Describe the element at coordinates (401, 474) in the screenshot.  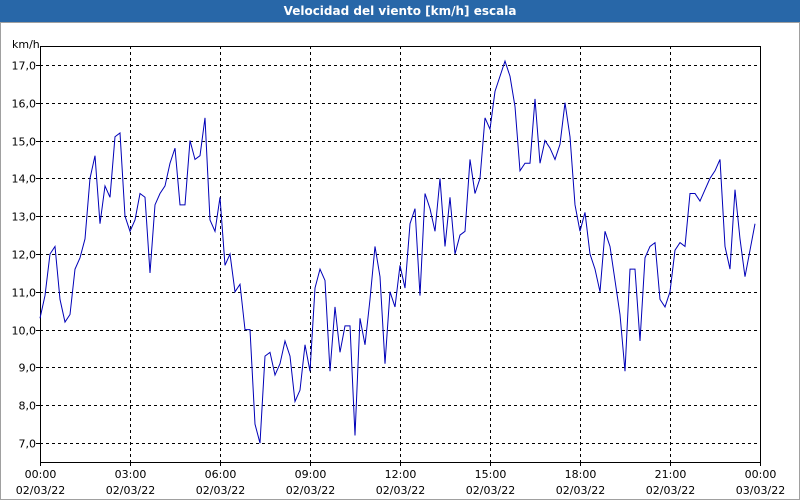
I see `x-tick-label: 12:00` at that location.